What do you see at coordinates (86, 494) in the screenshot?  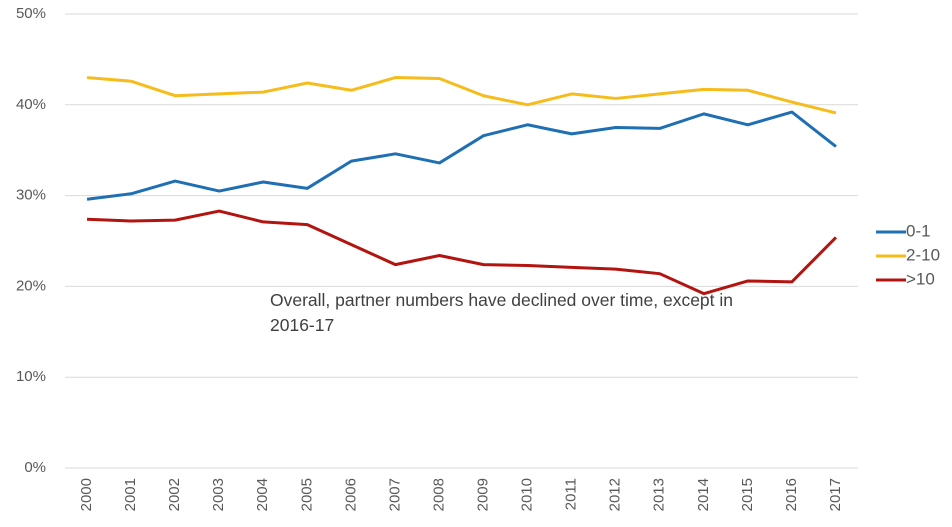 I see `x-tick-label: 2000` at bounding box center [86, 494].